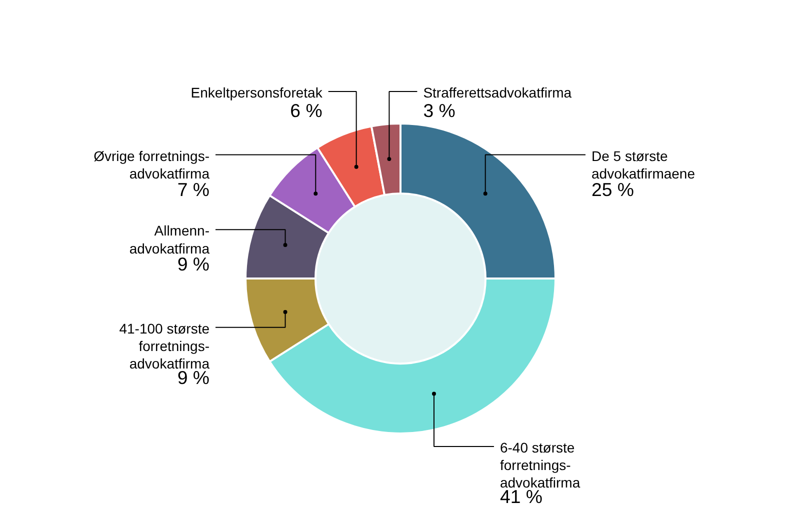  Describe the element at coordinates (193, 264) in the screenshot. I see `data-label: 9 %` at that location.